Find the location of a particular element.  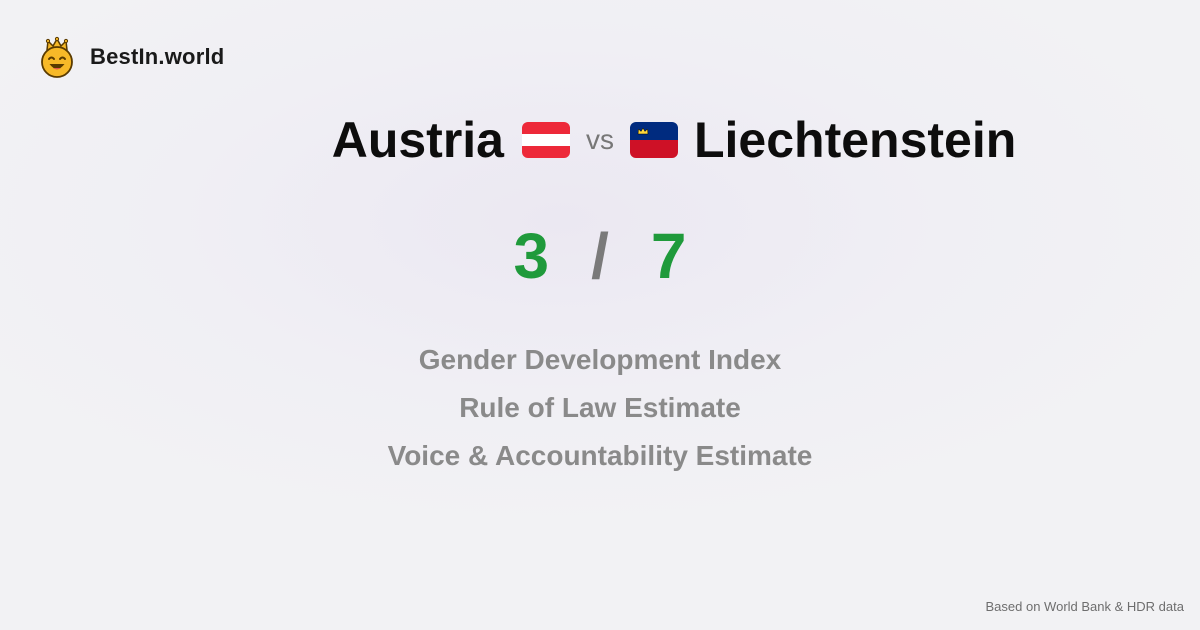

brand: BestIn.world is located at coordinates (131, 57).